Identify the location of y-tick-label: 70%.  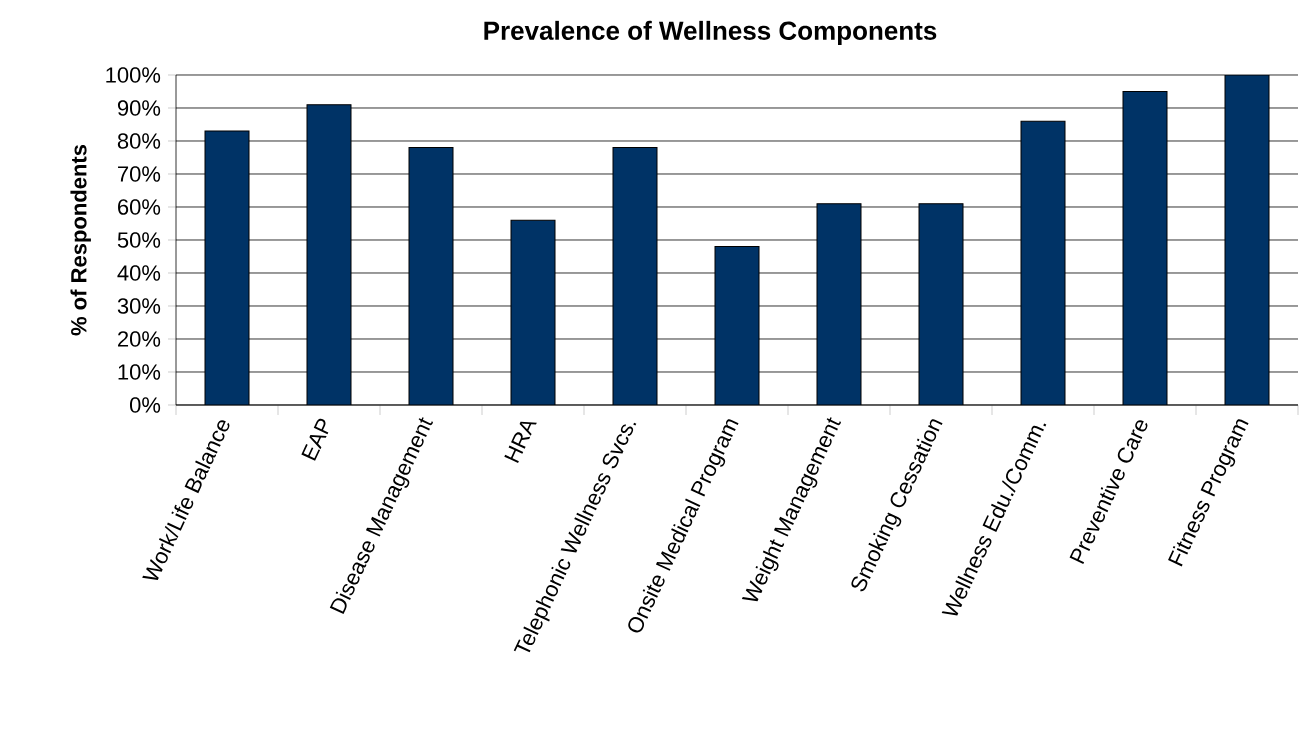
(139, 174).